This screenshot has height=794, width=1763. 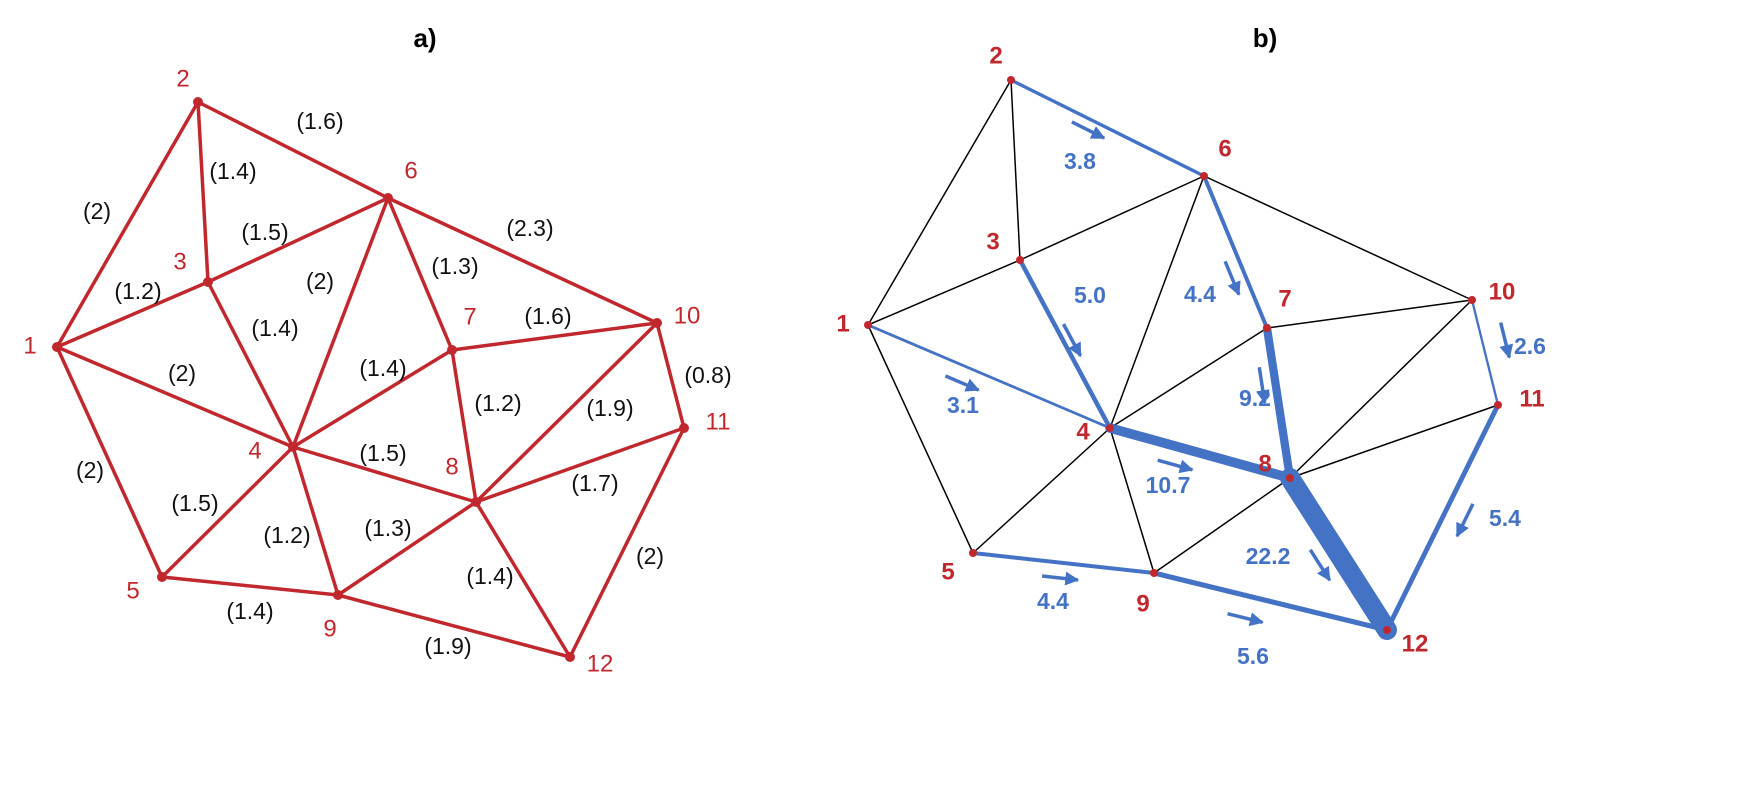 What do you see at coordinates (529, 228) in the screenshot?
I see `edge-label: (2.3)` at bounding box center [529, 228].